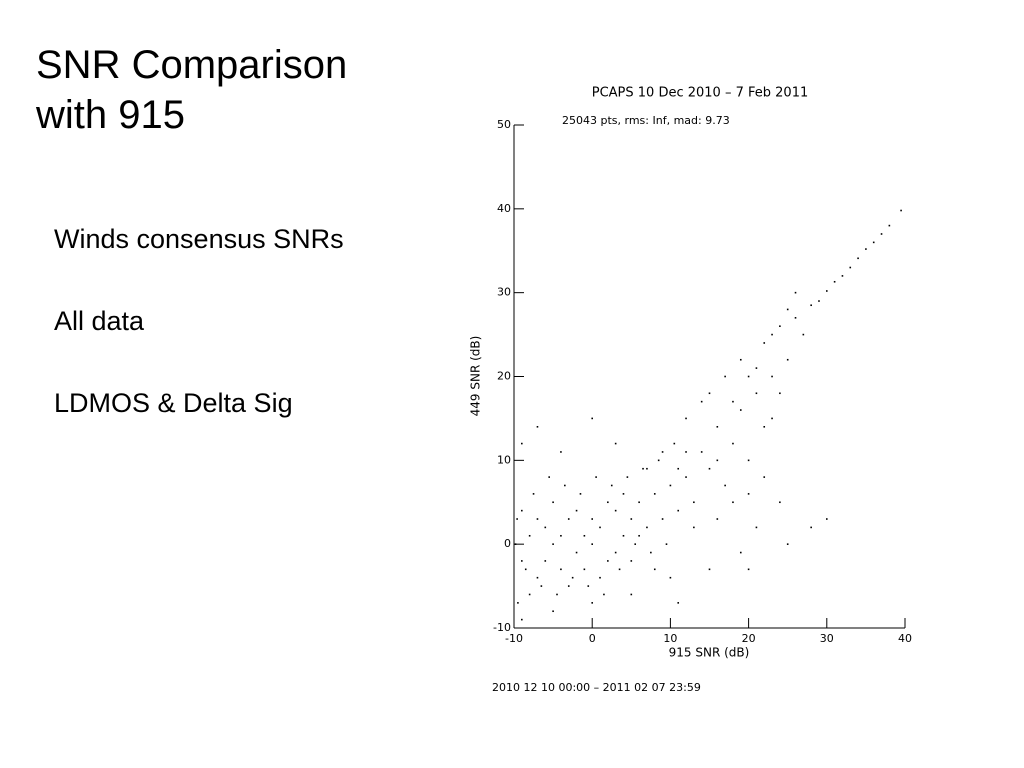  I want to click on y-tick-label: -10, so click(502, 627).